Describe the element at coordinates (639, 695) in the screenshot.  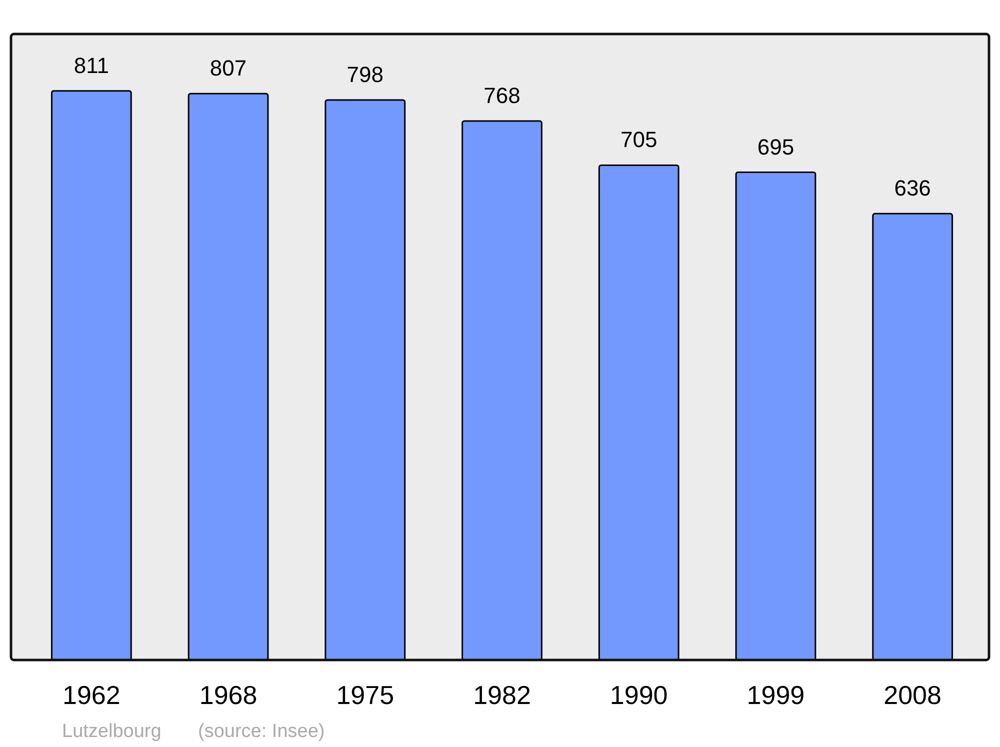
I see `x-tick-label: 1990` at that location.